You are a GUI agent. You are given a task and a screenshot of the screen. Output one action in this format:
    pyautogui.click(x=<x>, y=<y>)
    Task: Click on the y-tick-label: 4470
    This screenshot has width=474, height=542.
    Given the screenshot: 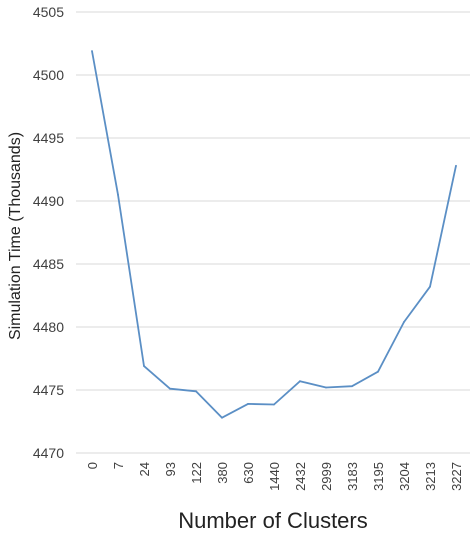 What is the action you would take?
    pyautogui.click(x=48, y=453)
    